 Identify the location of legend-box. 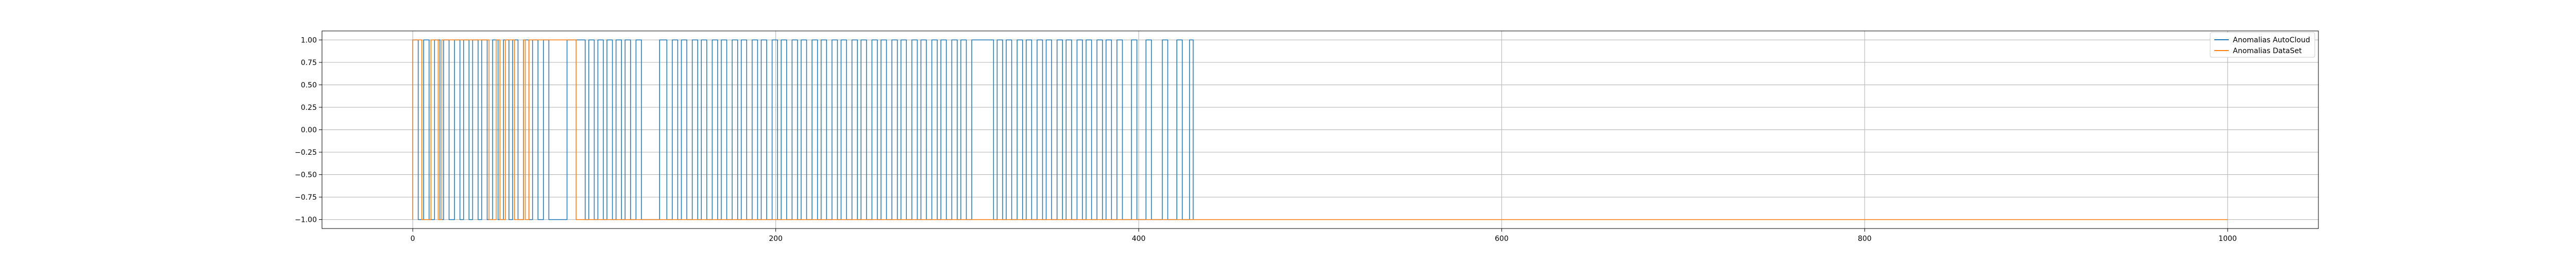
(2262, 45).